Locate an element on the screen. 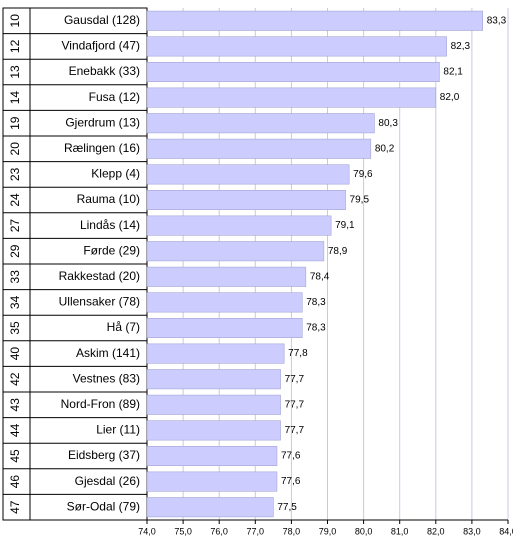  value-label: 79,5 is located at coordinates (360, 200).